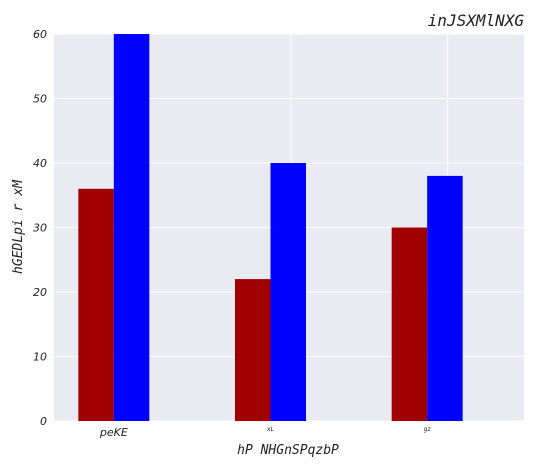 Image resolution: width=536 pixels, height=469 pixels. Describe the element at coordinates (445, 298) in the screenshot. I see `bar-series-2-gz` at that location.